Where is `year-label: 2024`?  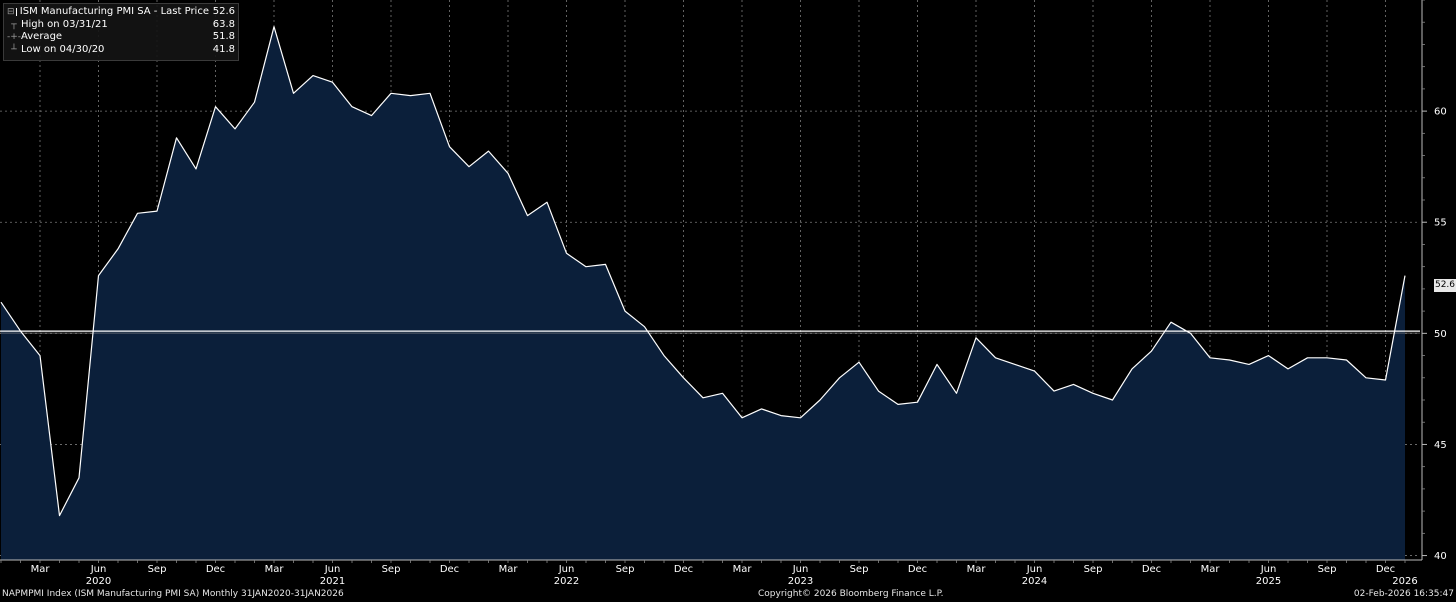
year-label: 2024 is located at coordinates (1034, 581).